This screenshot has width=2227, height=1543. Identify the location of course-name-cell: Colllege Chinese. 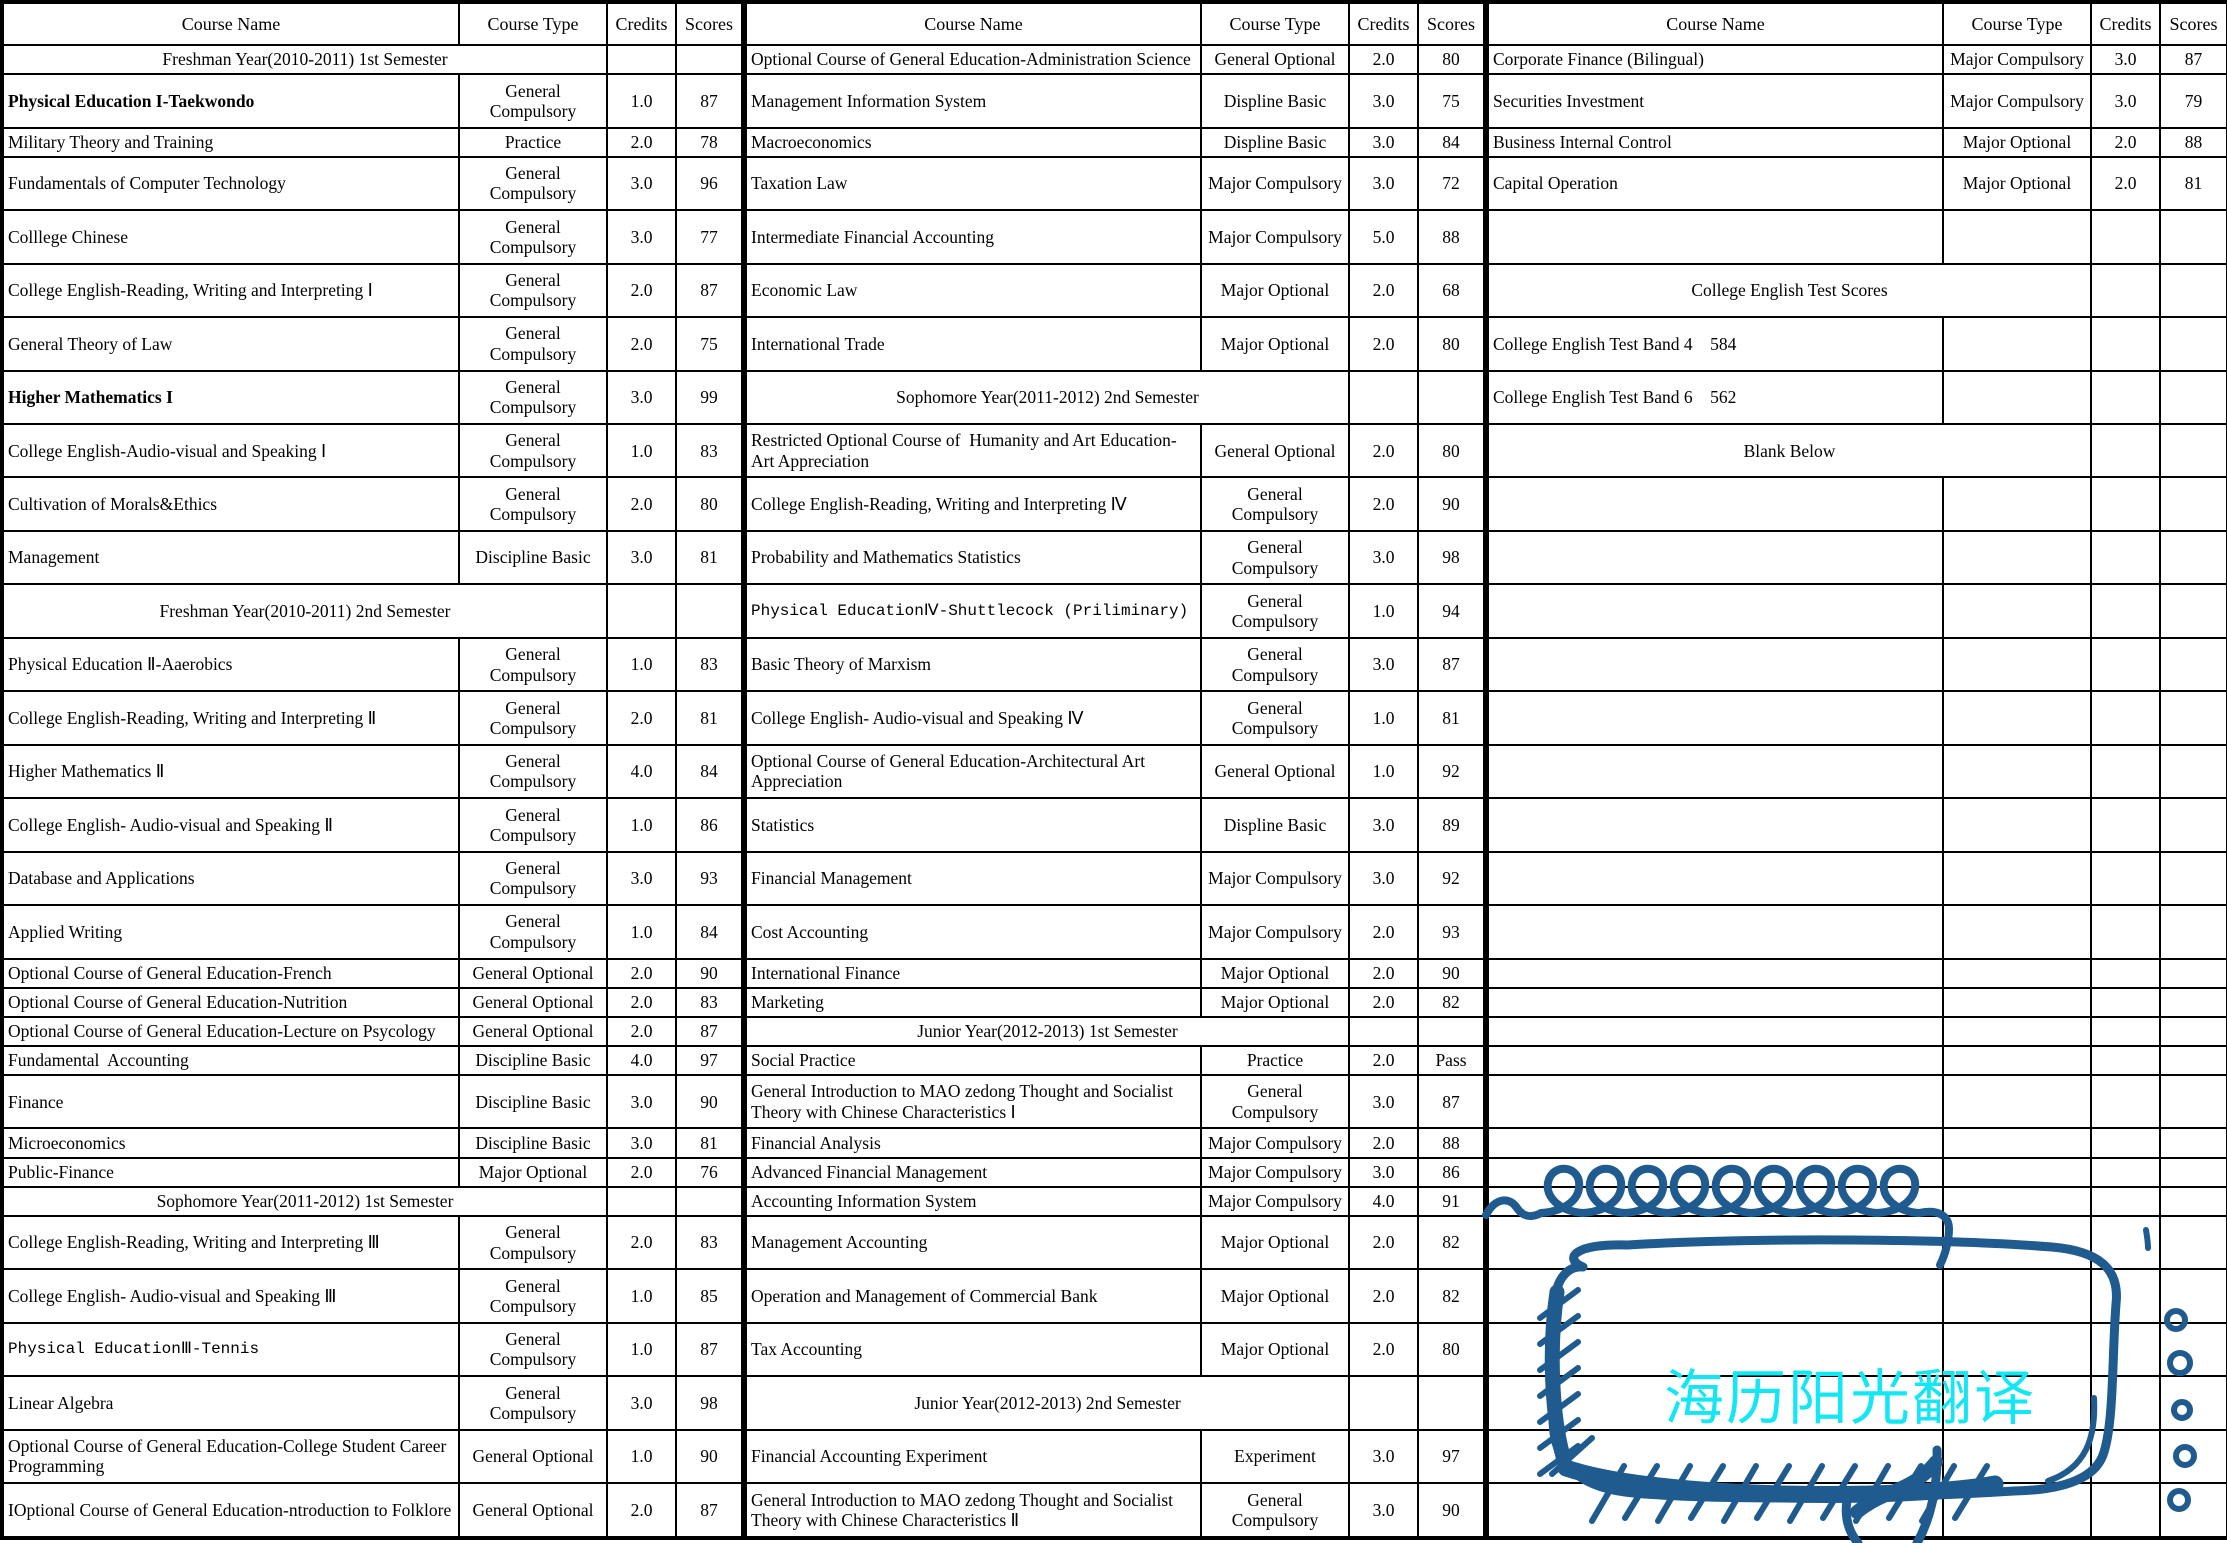
(230, 237).